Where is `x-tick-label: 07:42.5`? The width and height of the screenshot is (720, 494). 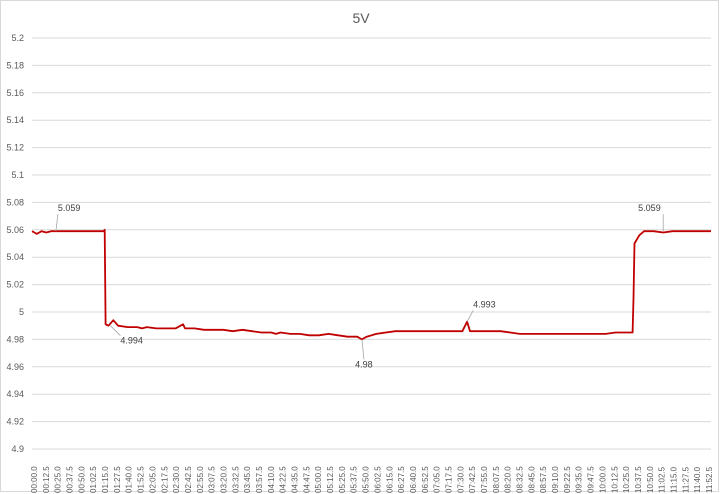
x-tick-label: 07:42.5 is located at coordinates (472, 479).